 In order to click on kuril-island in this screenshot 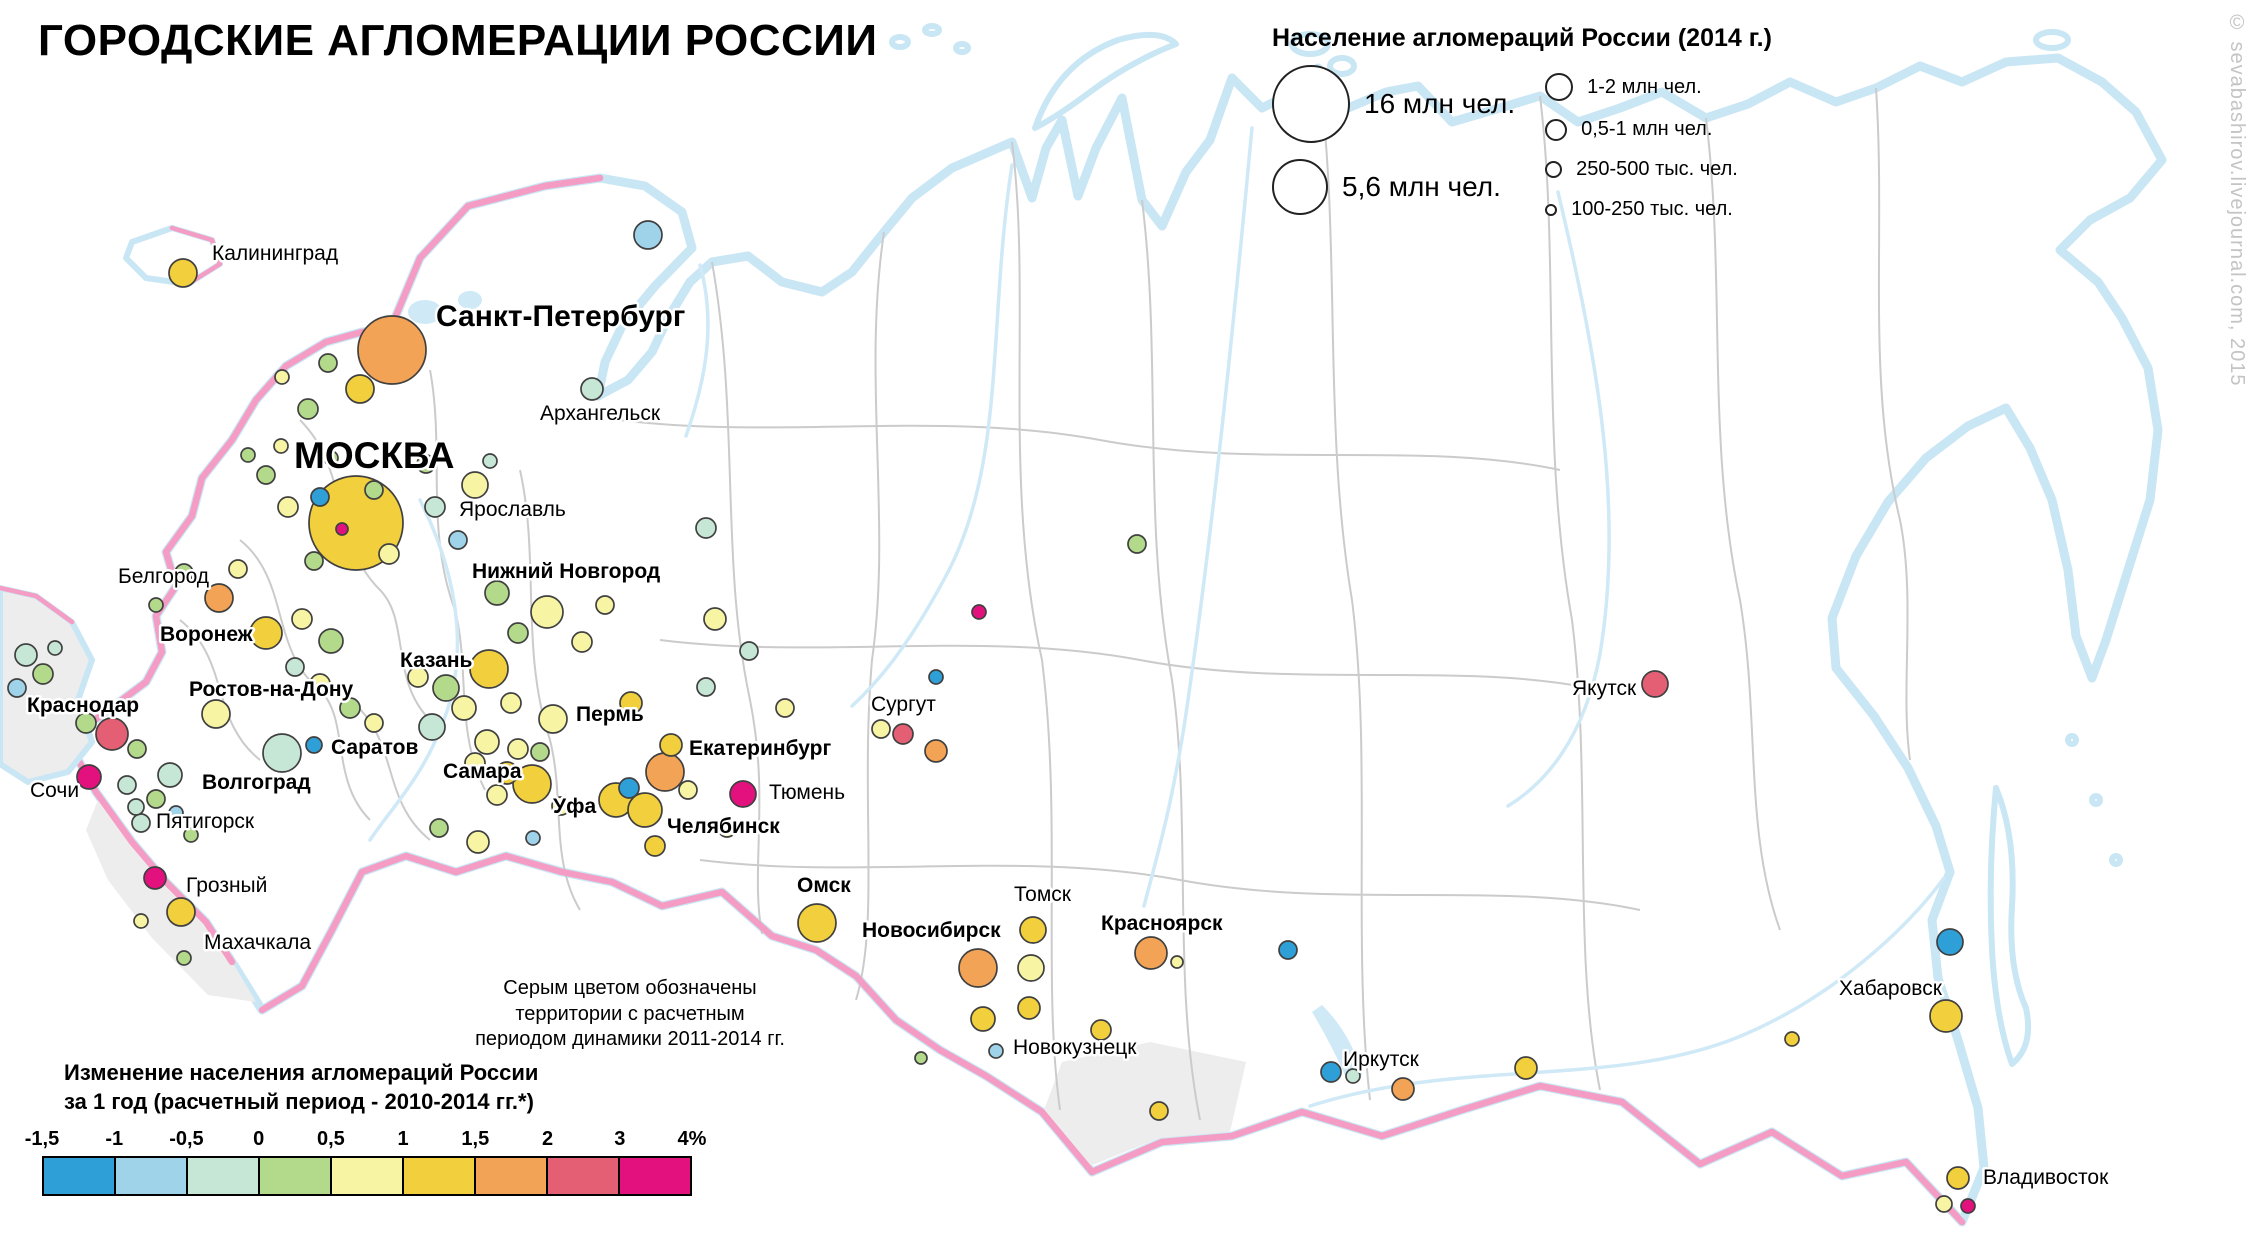, I will do `click(2116, 860)`.